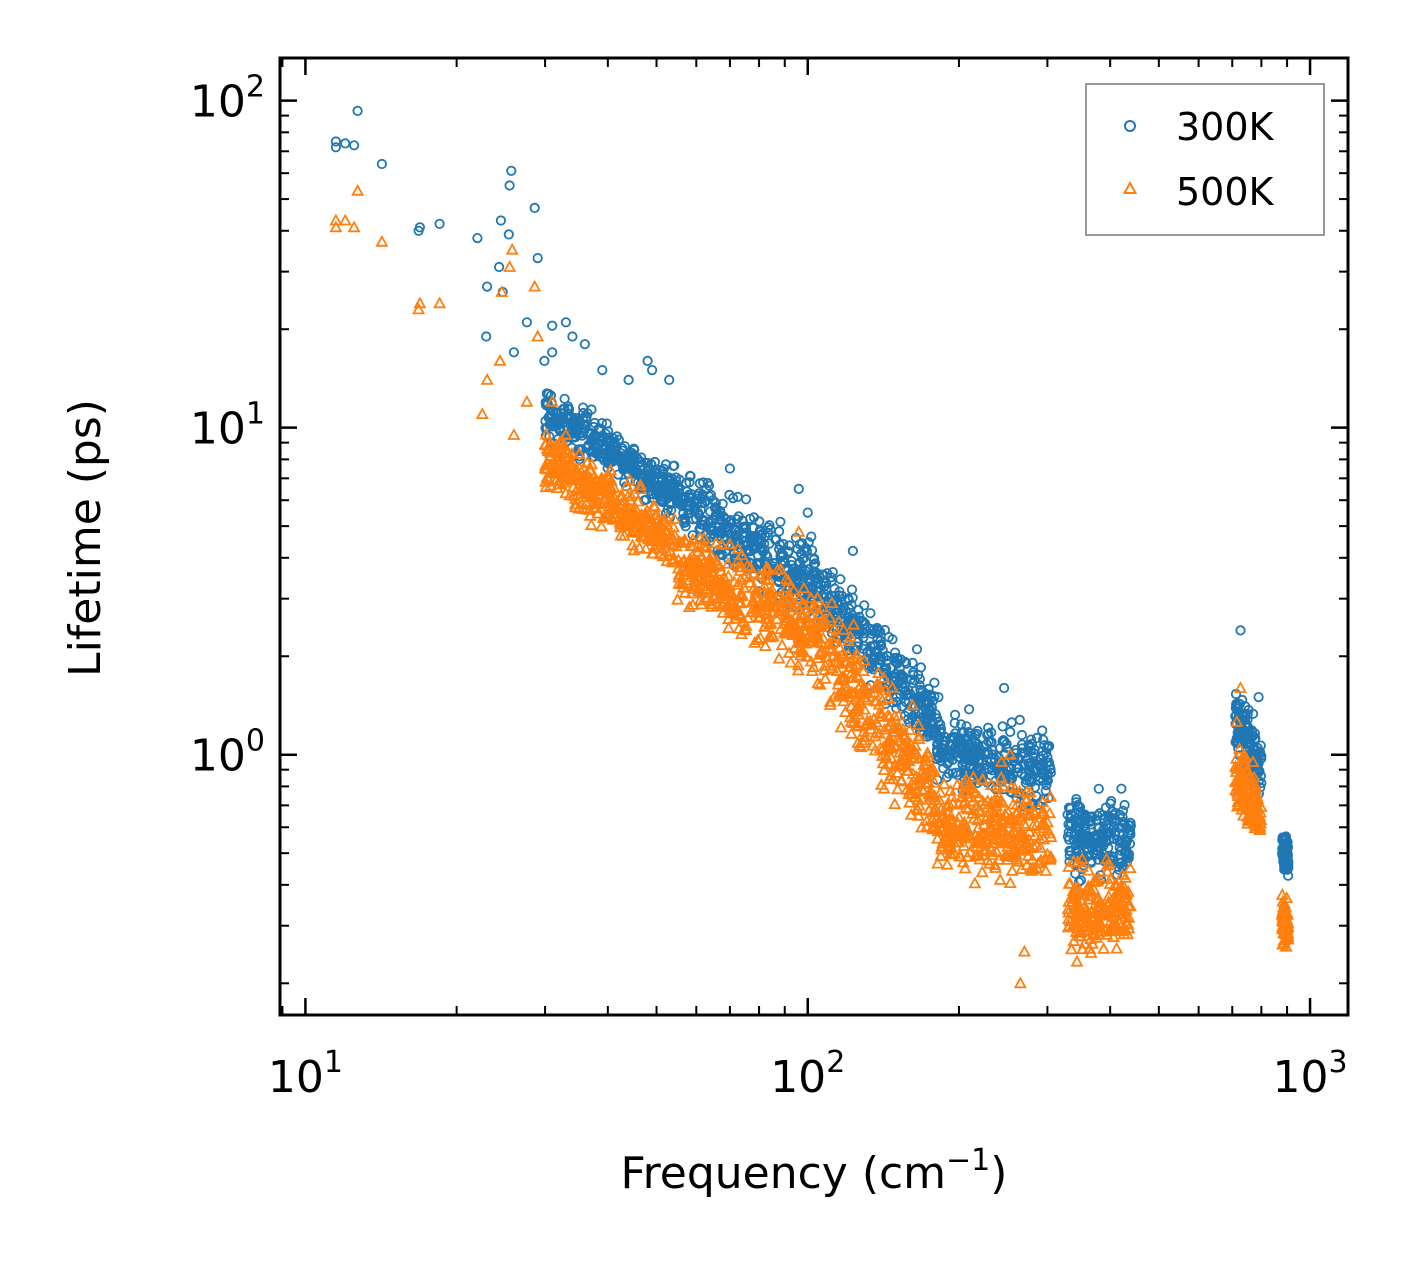  What do you see at coordinates (1205, 159) in the screenshot?
I see `legend-box` at bounding box center [1205, 159].